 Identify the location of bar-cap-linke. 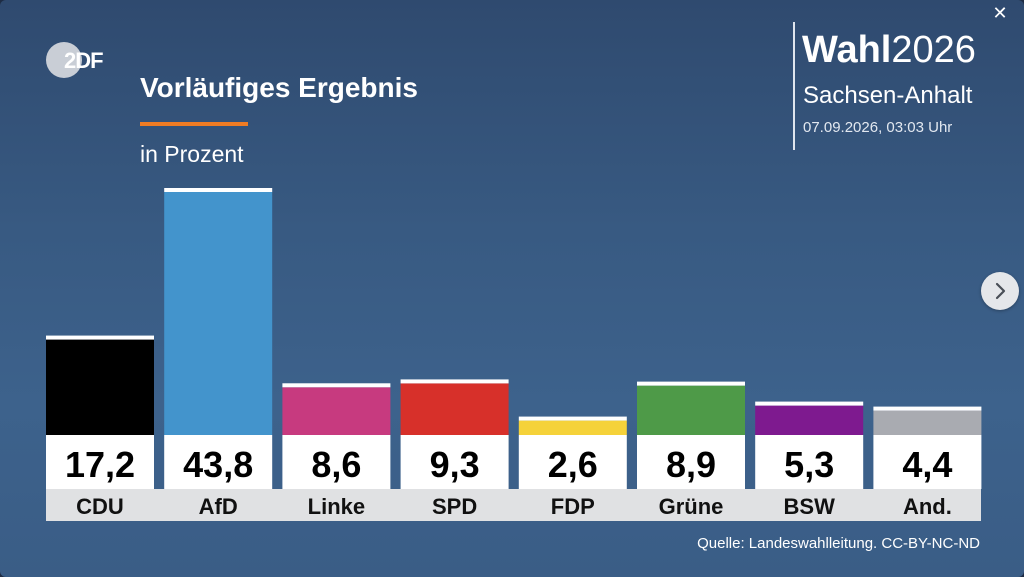
(336, 385).